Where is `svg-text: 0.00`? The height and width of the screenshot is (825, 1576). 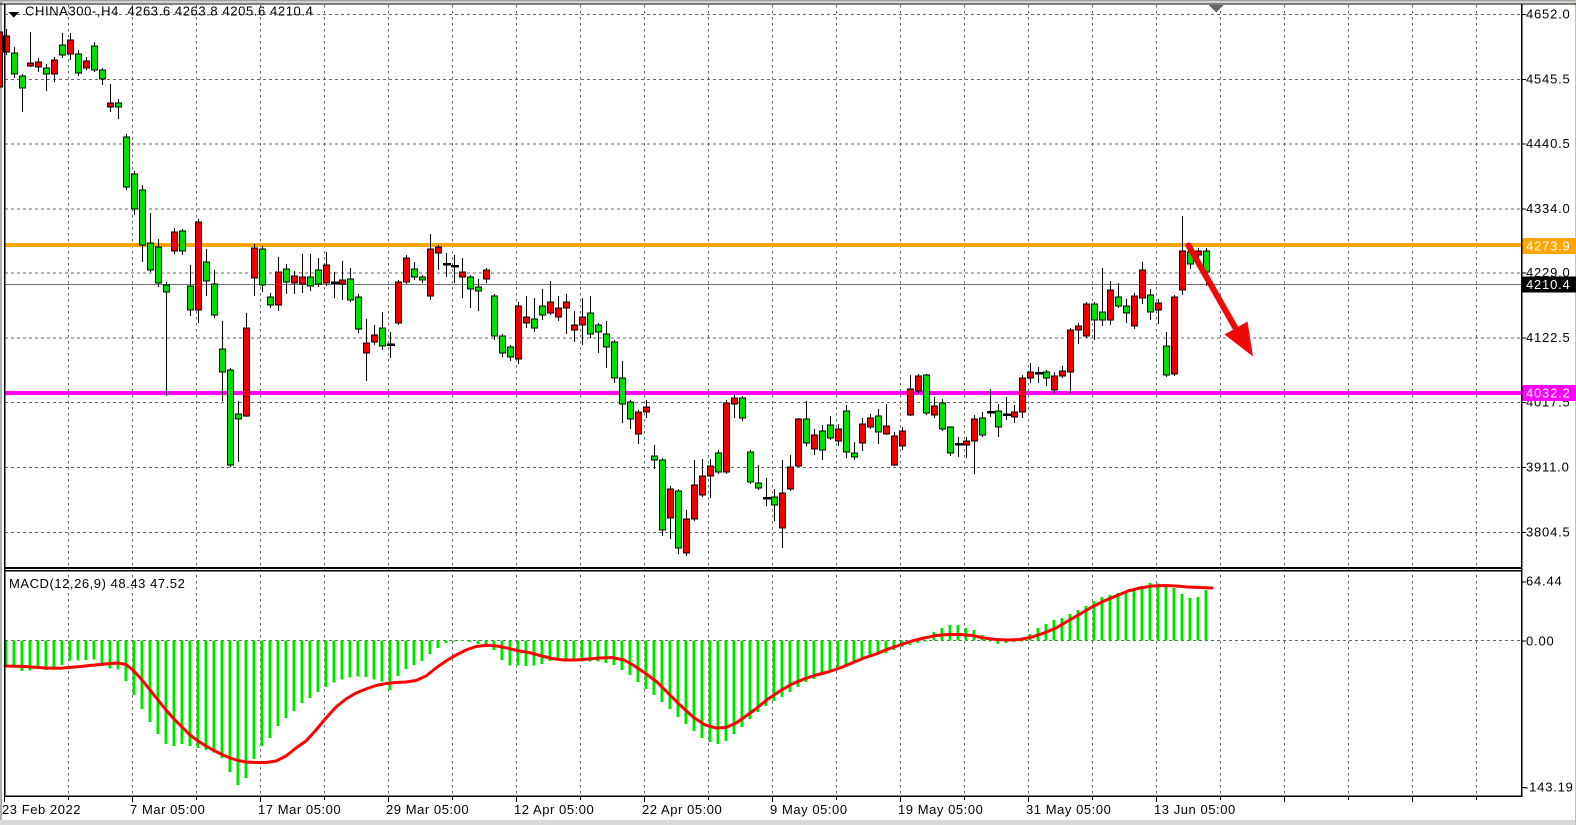
svg-text: 0.00 is located at coordinates (1540, 641).